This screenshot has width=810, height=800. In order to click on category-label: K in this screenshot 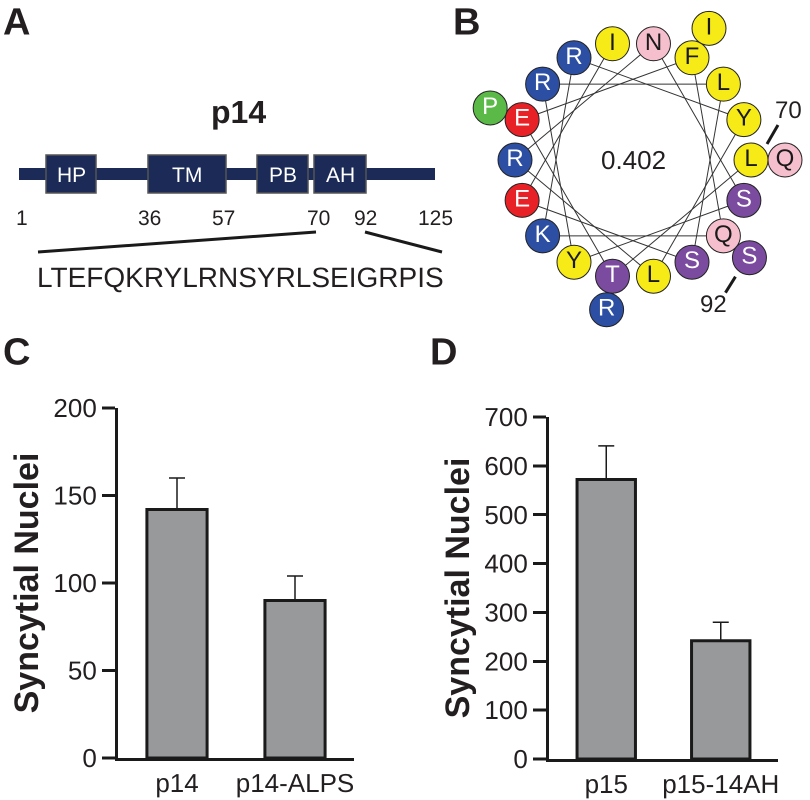, I will do `click(542, 234)`.